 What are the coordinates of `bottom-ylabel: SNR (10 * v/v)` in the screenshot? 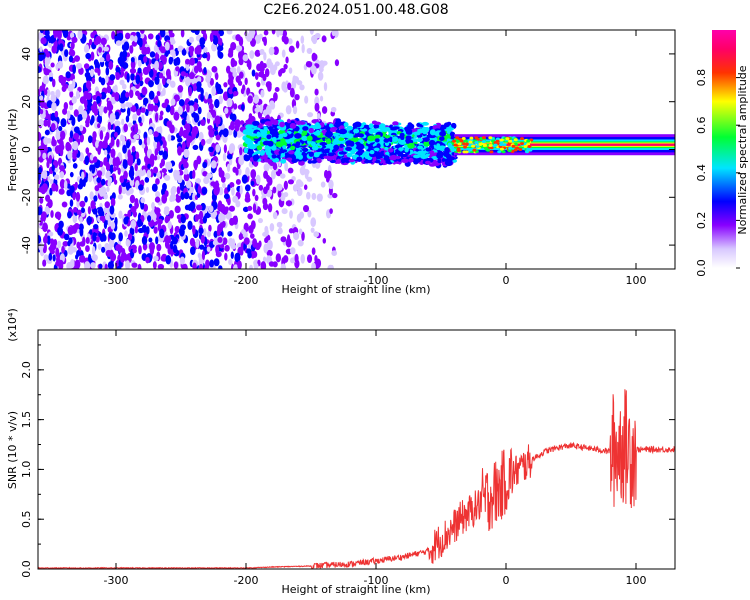 It's located at (12, 450).